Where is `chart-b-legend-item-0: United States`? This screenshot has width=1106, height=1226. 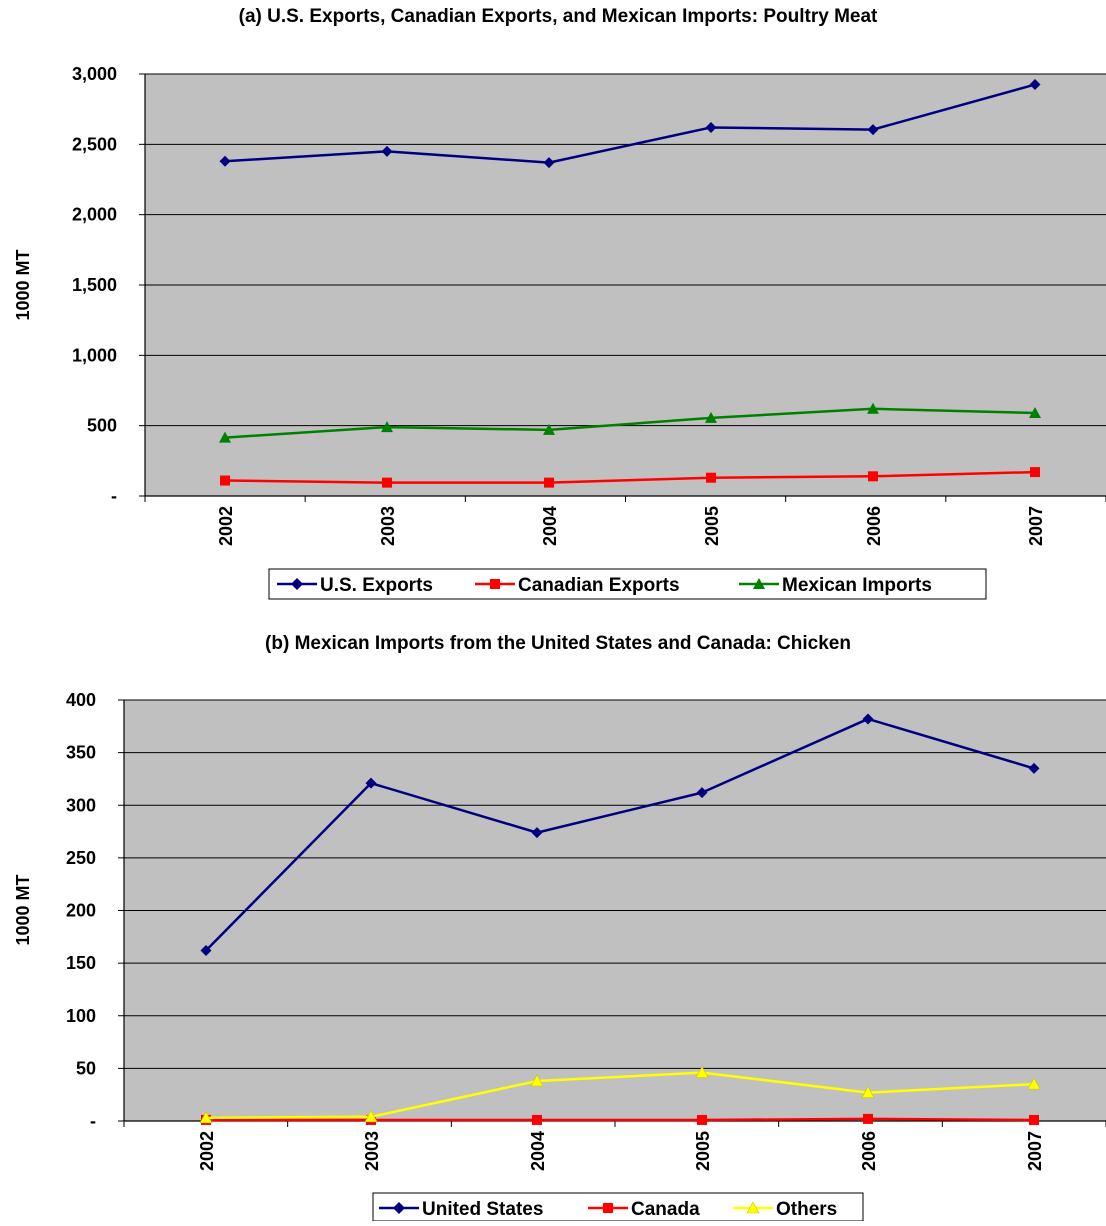
chart-b-legend-item-0: United States is located at coordinates (461, 1209).